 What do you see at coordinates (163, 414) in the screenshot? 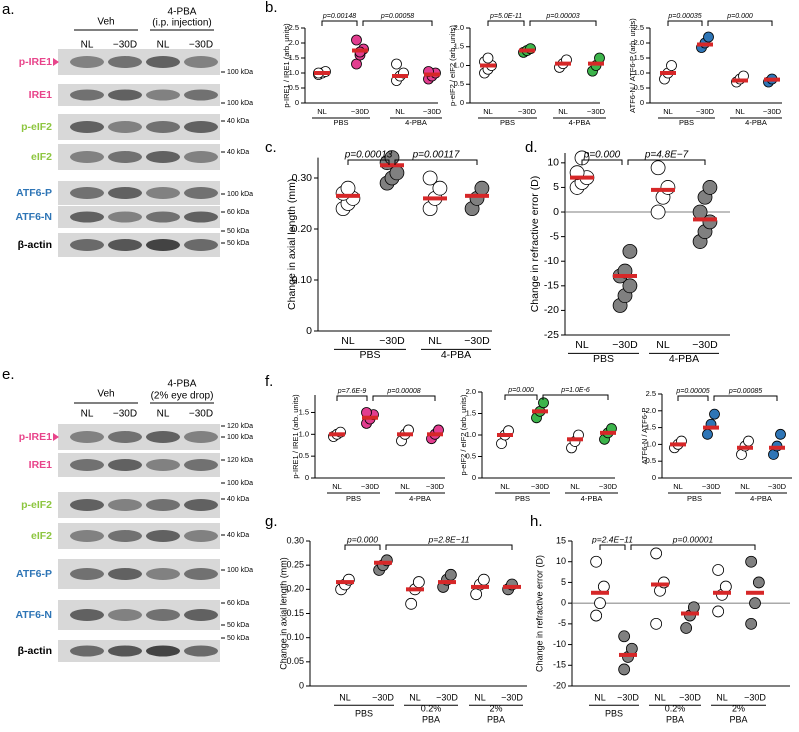
I see `lane-label: NL` at bounding box center [163, 414].